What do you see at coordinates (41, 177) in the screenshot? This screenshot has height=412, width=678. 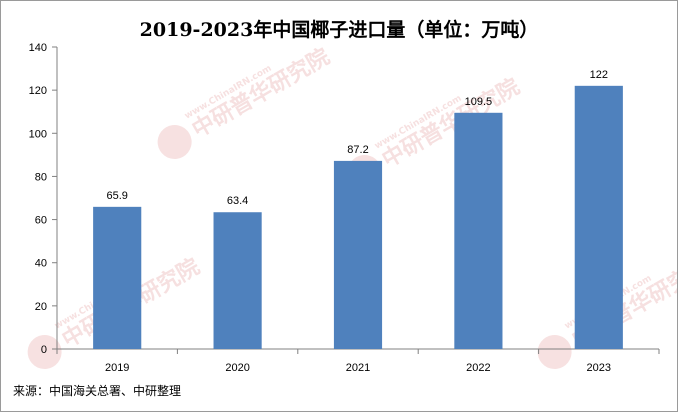 I see `y-tick-label: 80` at bounding box center [41, 177].